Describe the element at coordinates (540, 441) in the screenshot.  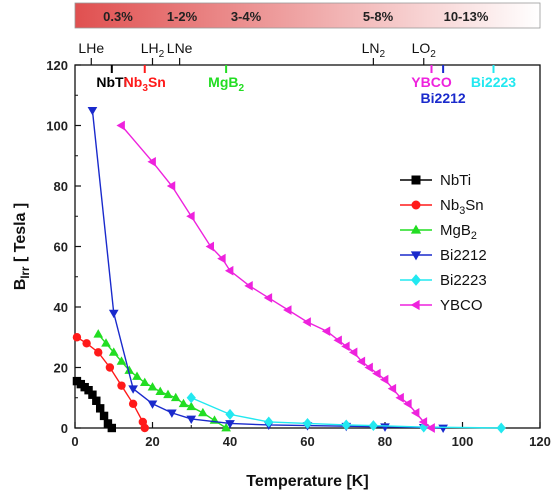
I see `x-tick-label: 120` at that location.